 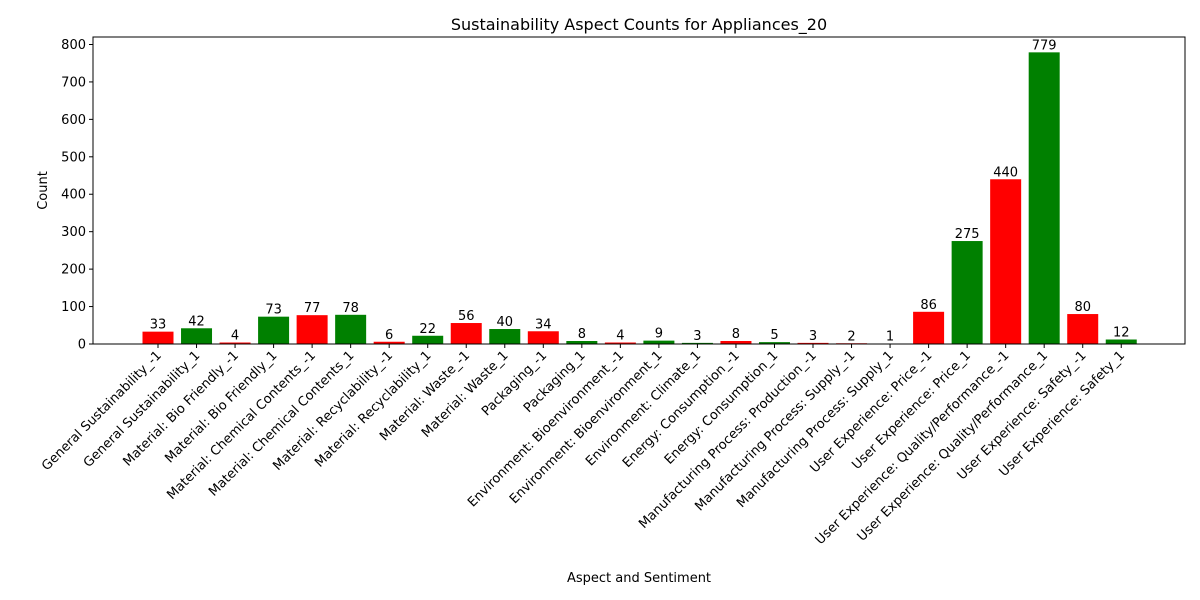 I want to click on y-axis: 0 100 200 300 400 500 600 700 800, so click(x=77, y=195).